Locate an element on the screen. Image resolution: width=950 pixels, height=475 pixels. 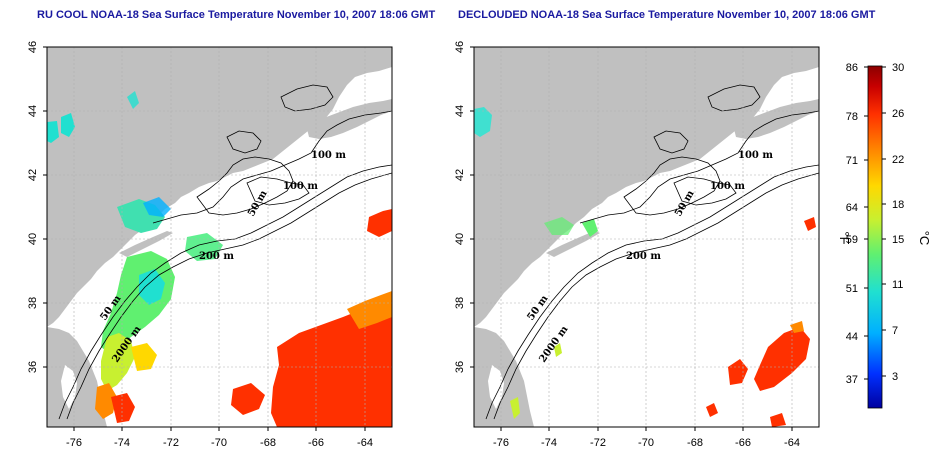
lat-axis-left: 46 44 42 40 38 36 is located at coordinates (37, 207).